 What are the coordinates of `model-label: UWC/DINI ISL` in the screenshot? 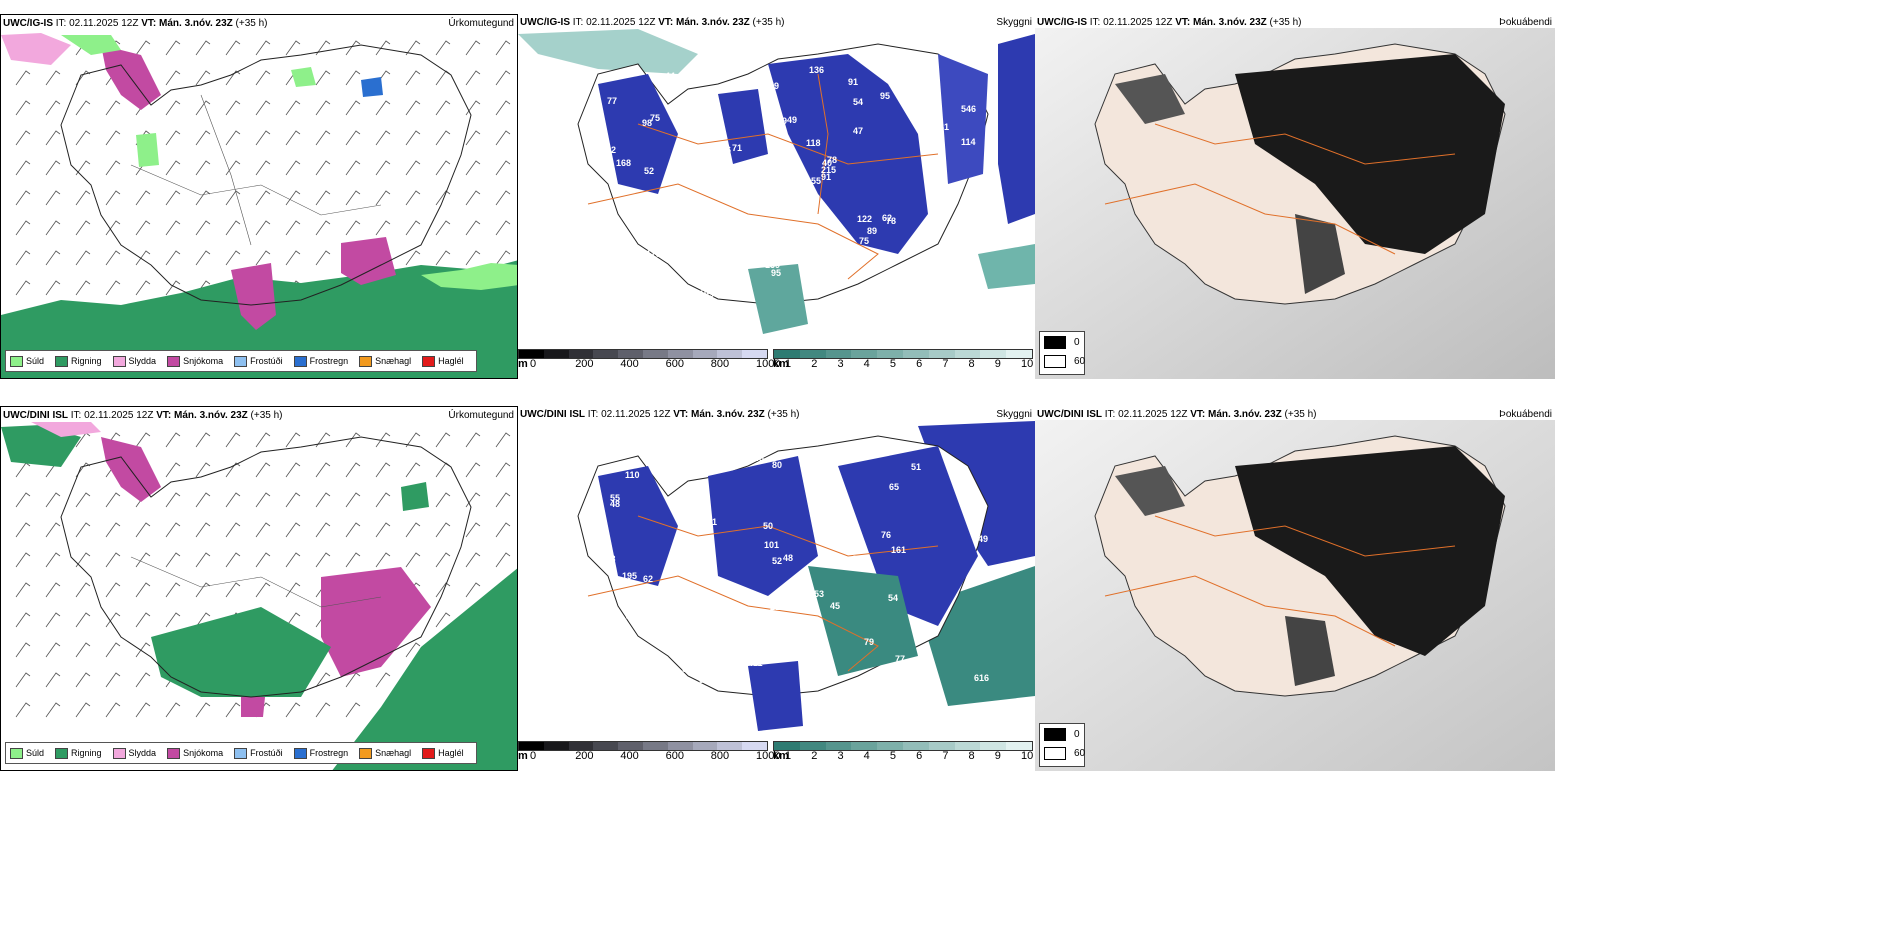 It's located at (35, 415).